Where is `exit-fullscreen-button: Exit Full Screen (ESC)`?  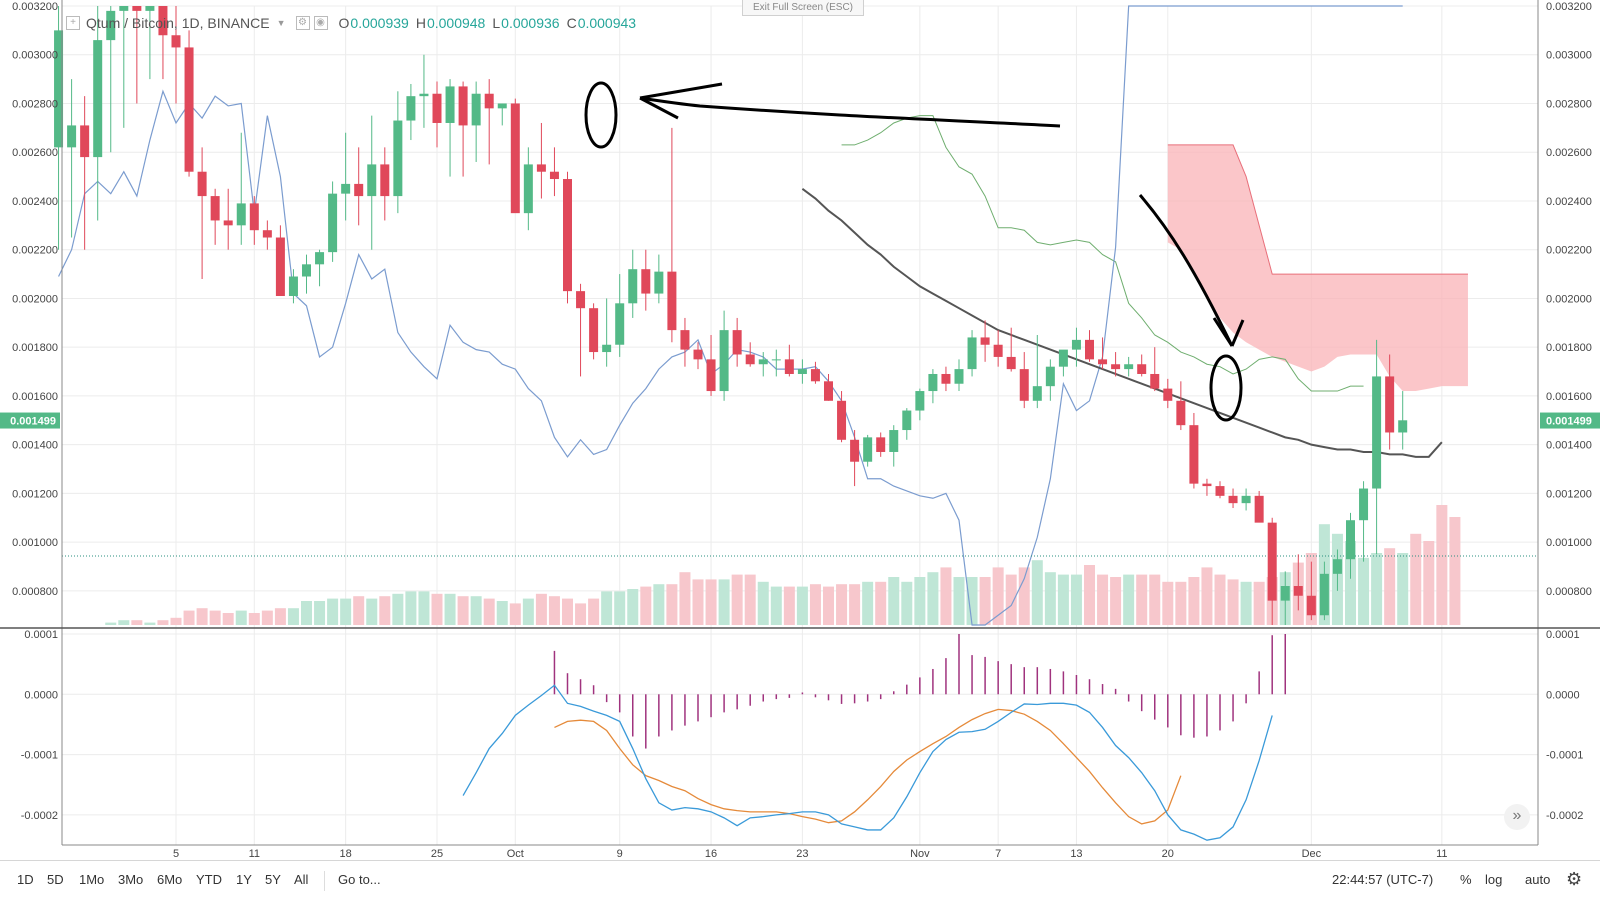
exit-fullscreen-button: Exit Full Screen (ESC) is located at coordinates (803, 8).